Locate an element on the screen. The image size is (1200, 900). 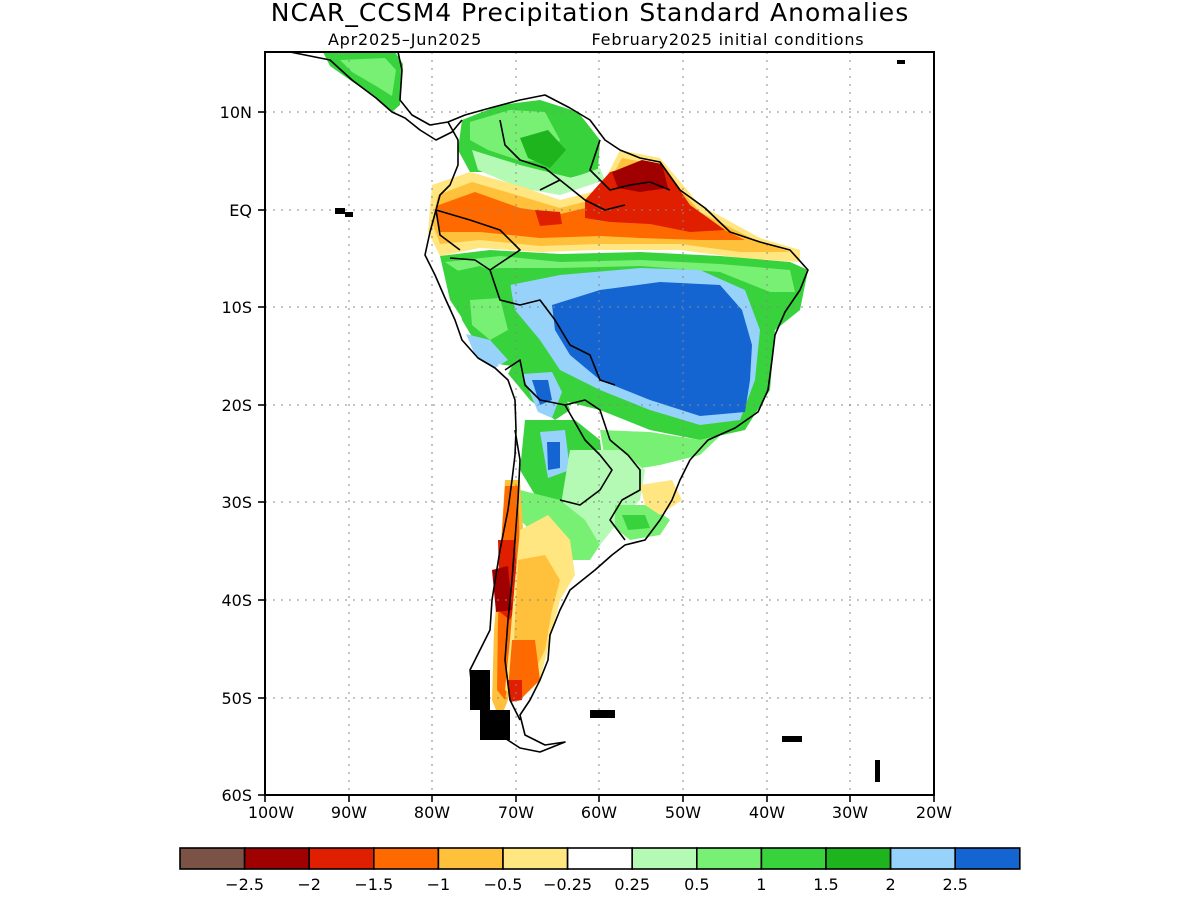
forecast-period: Apr2025–Jun2025 is located at coordinates (405, 39).